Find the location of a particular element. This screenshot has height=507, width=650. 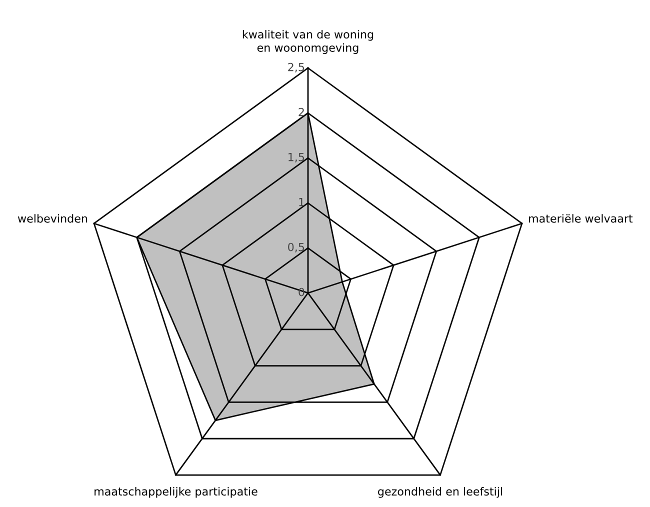

spoke-label: kwaliteit van de woning en woonomgeving is located at coordinates (308, 42).